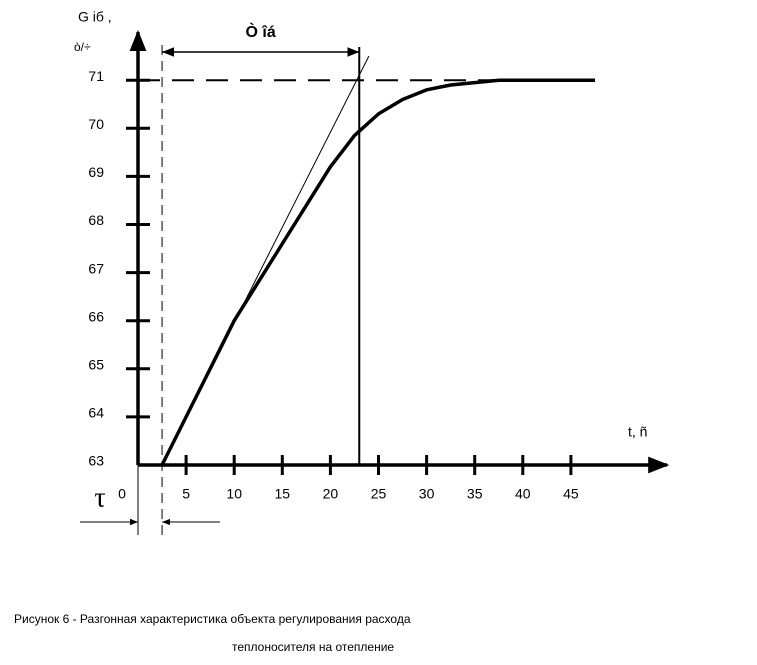  What do you see at coordinates (96, 124) in the screenshot?
I see `y-tick-label: 70` at bounding box center [96, 124].